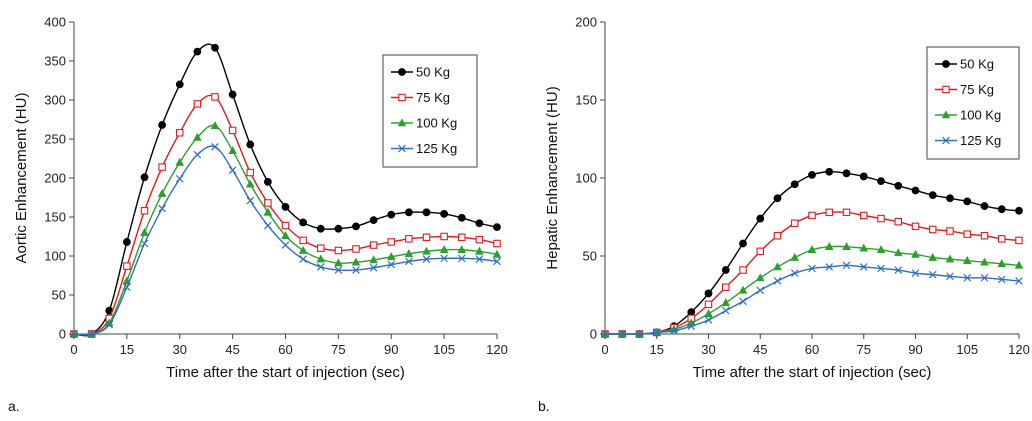  What do you see at coordinates (864, 349) in the screenshot?
I see `x-tick-label: 75` at bounding box center [864, 349].